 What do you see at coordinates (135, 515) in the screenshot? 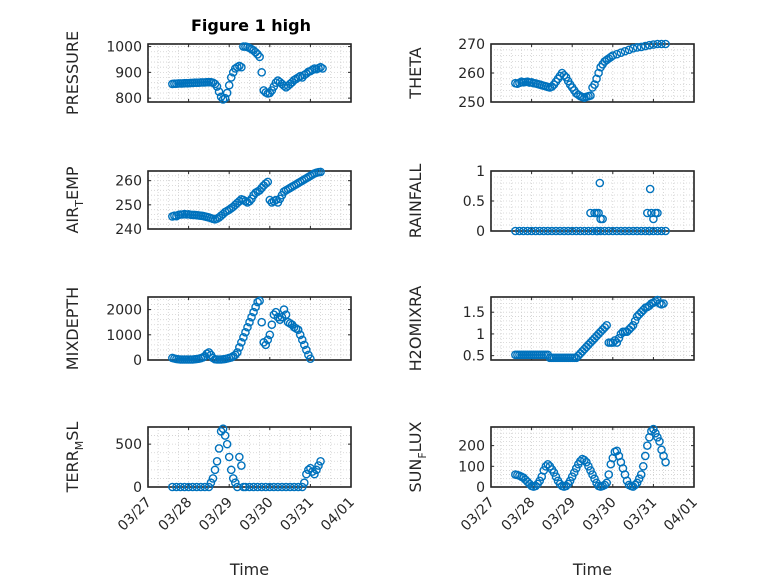
I see `x-tick-label: 03/27` at bounding box center [135, 515].